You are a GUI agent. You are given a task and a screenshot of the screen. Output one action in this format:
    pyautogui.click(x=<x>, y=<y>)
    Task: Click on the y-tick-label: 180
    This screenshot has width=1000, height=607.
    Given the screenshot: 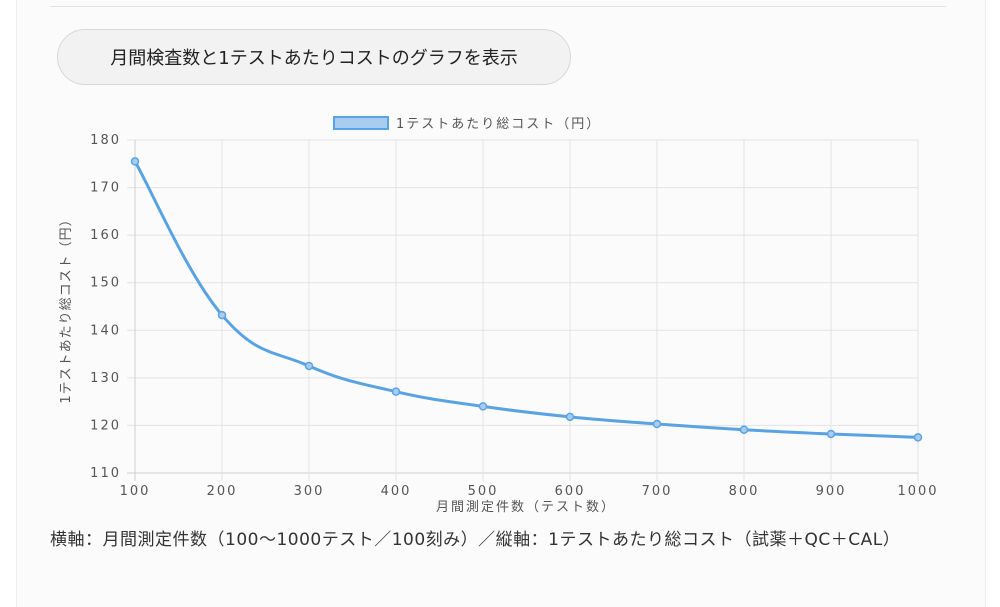 What is the action you would take?
    pyautogui.click(x=105, y=140)
    